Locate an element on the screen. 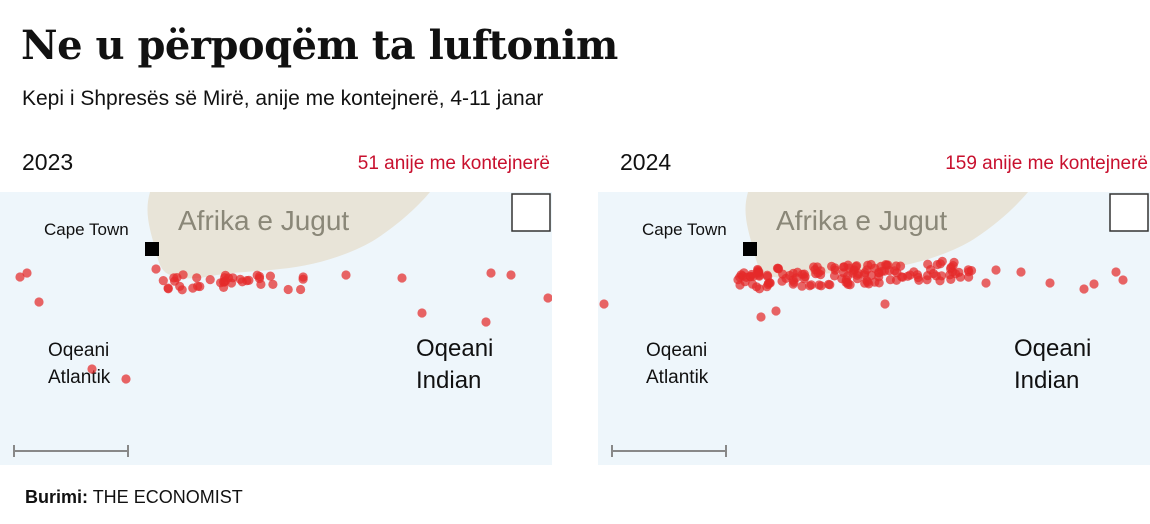 The image size is (1150, 524). country-label: Afrika e Jugut is located at coordinates (861, 220).